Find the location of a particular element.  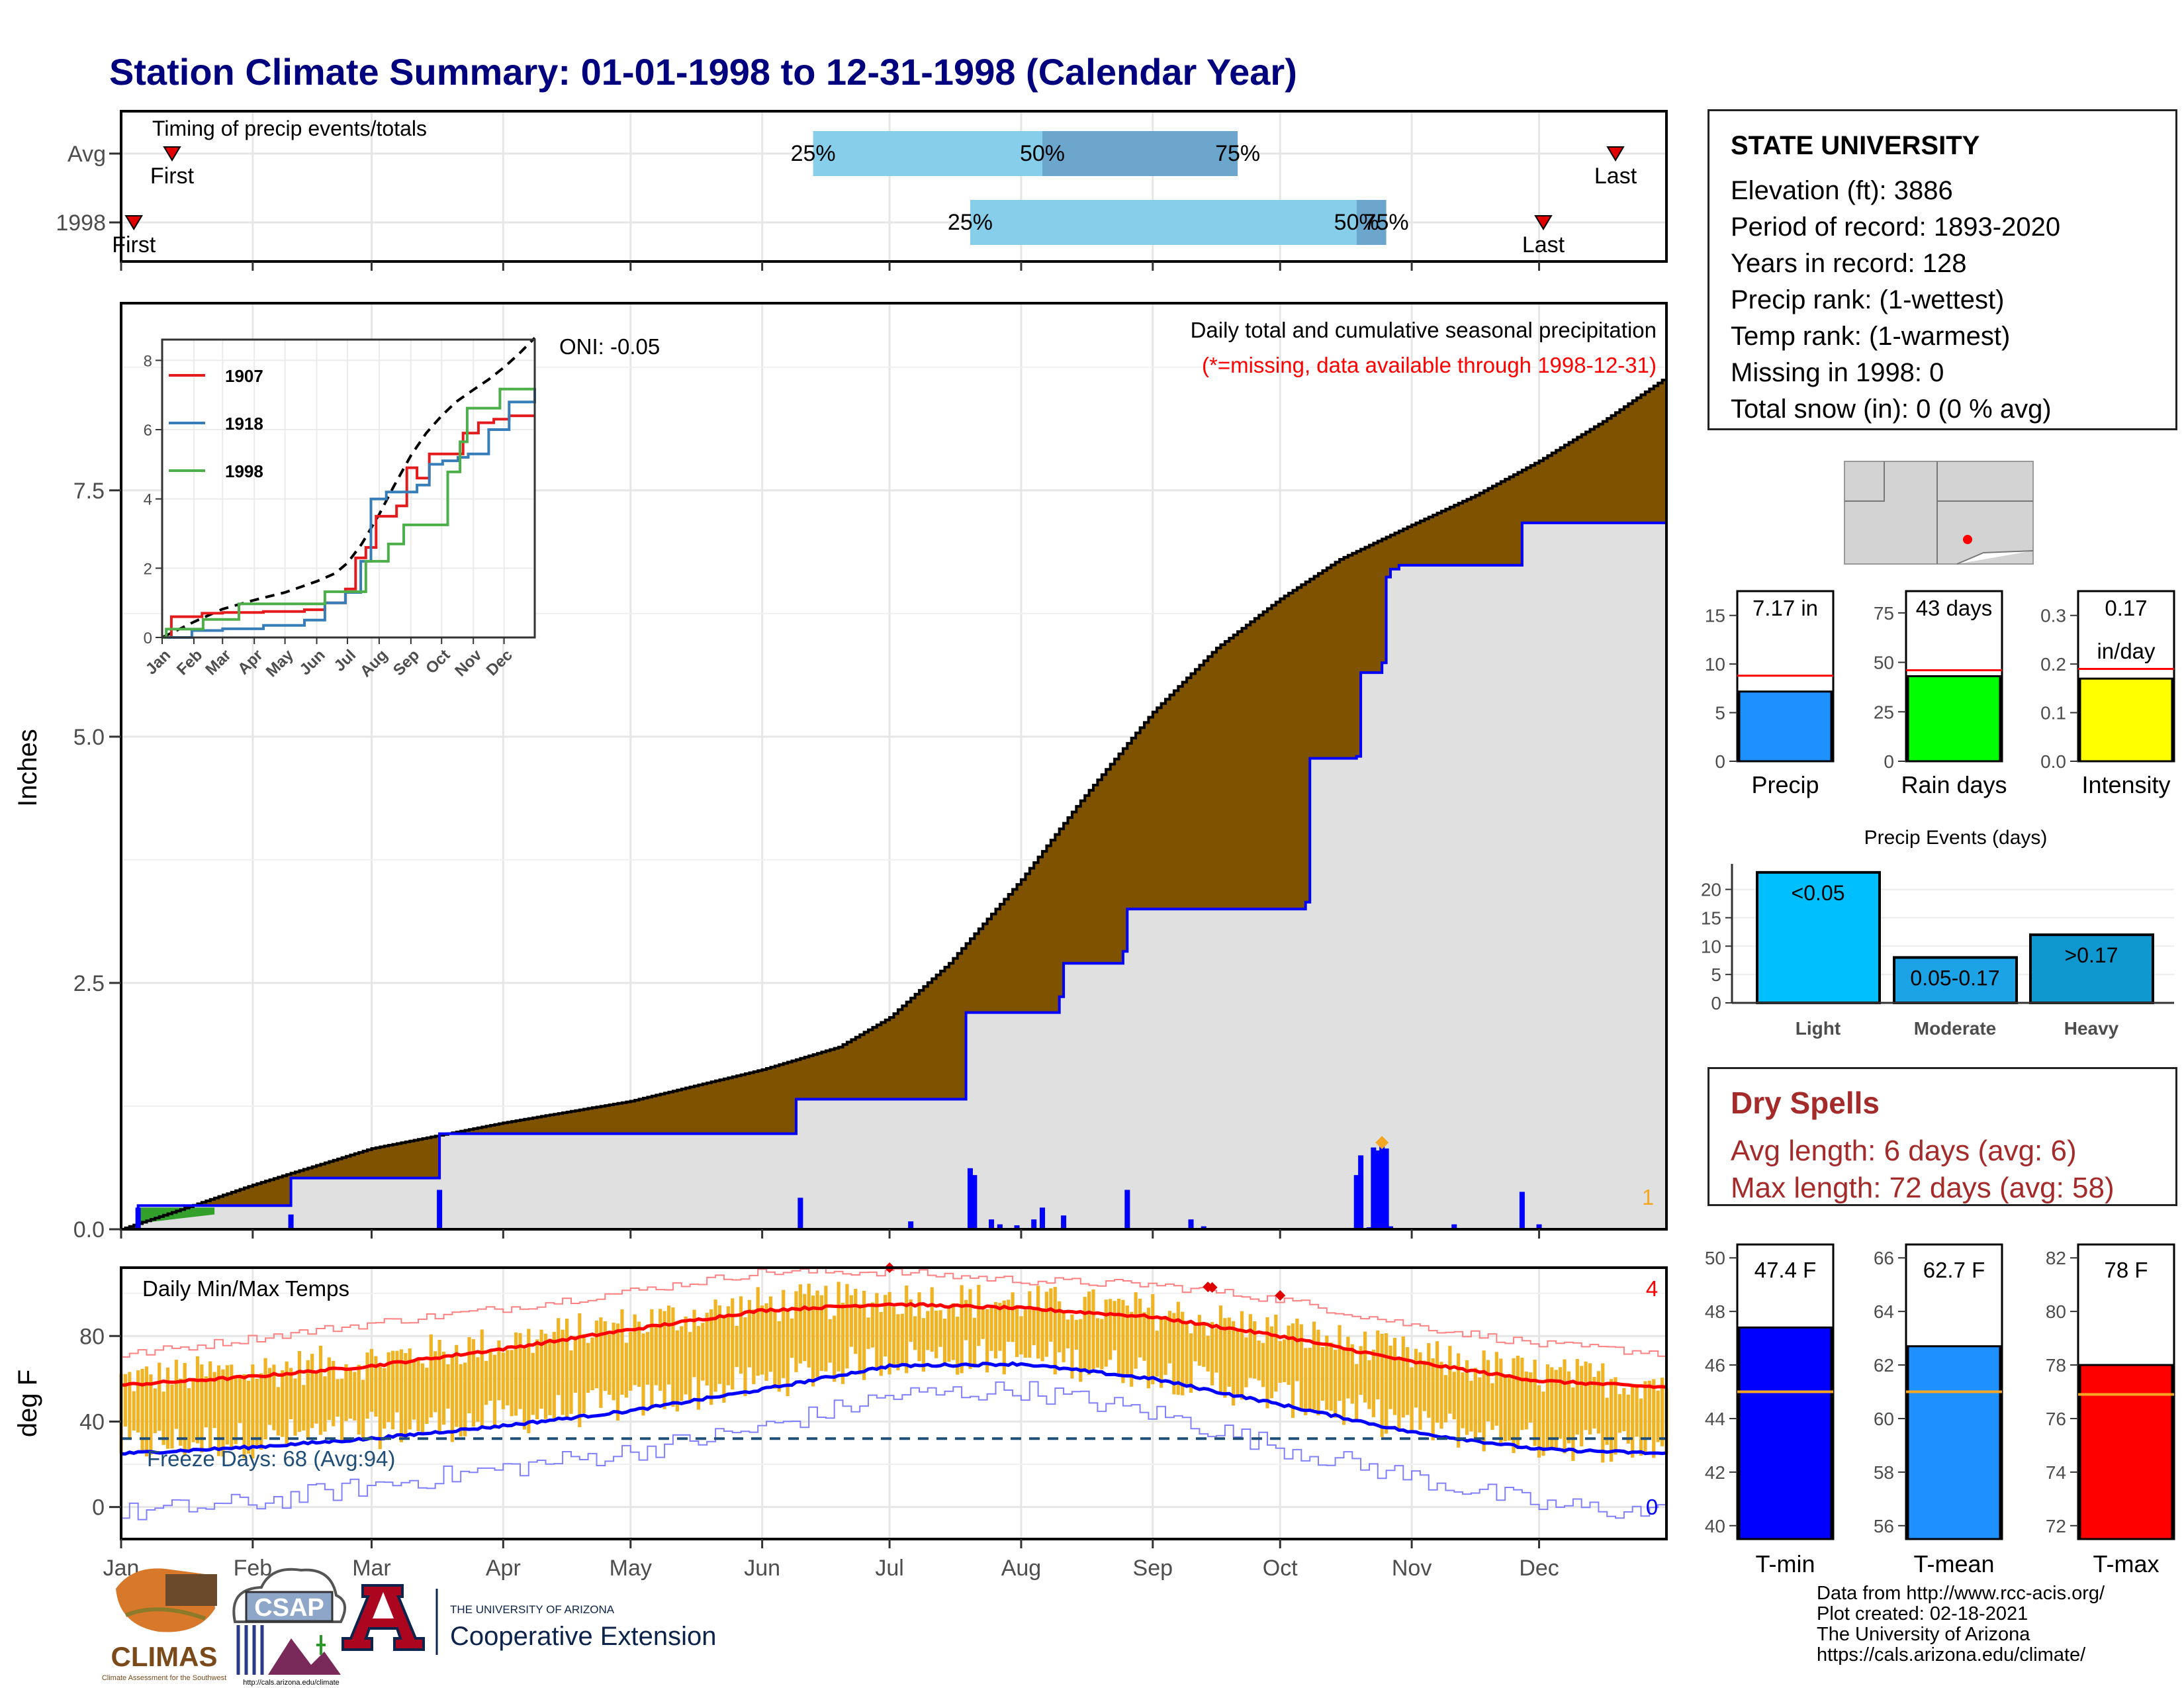

timing-first-label: First is located at coordinates (134, 245).